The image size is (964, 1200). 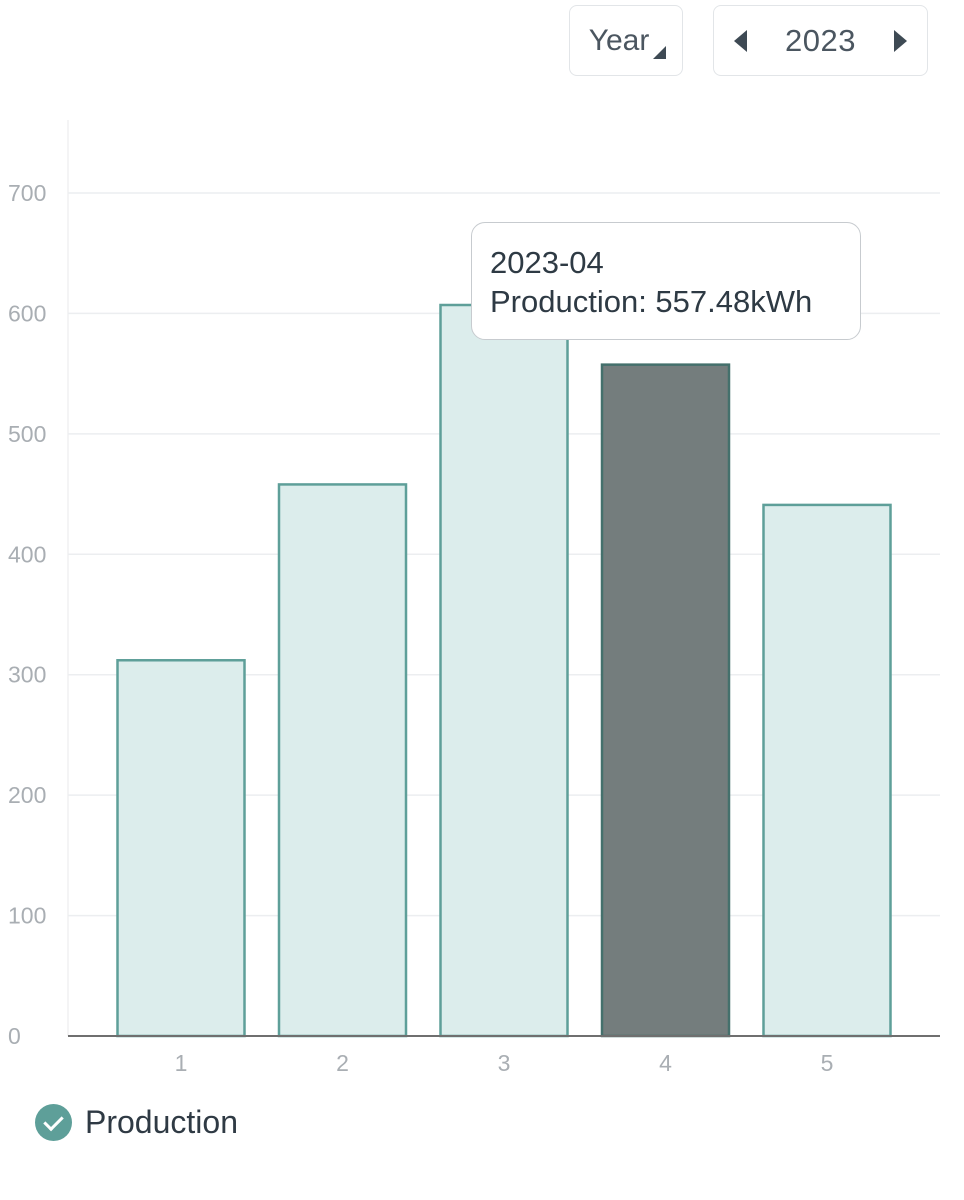 What do you see at coordinates (651, 301) in the screenshot?
I see `tooltip-value: Production: 557.48kWh` at bounding box center [651, 301].